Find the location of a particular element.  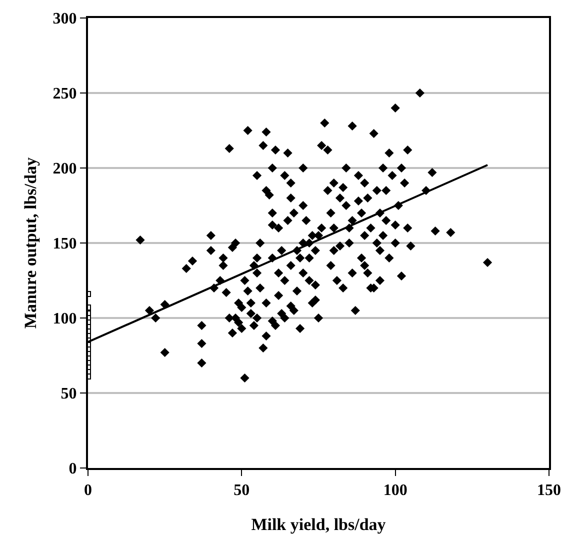

x-tick-label: 50 is located at coordinates (242, 491).